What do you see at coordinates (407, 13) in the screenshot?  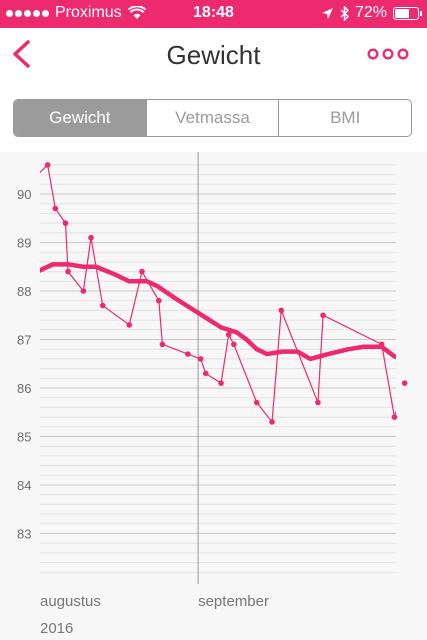 I see `battery-icon` at bounding box center [407, 13].